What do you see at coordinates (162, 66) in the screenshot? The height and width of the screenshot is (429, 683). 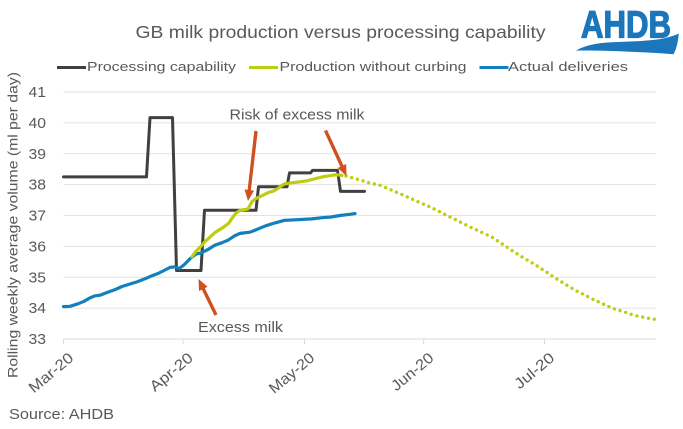 I see `svg-text: Processing capability` at bounding box center [162, 66].